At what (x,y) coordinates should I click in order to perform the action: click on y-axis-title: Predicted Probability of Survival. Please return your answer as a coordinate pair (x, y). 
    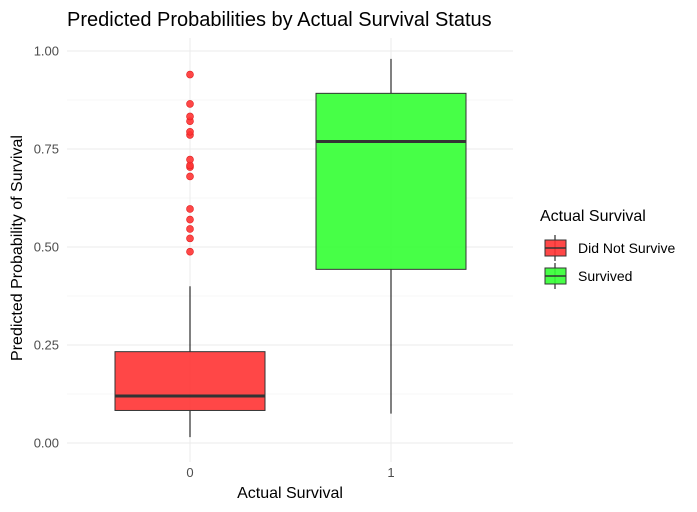
    Looking at the image, I should click on (17, 248).